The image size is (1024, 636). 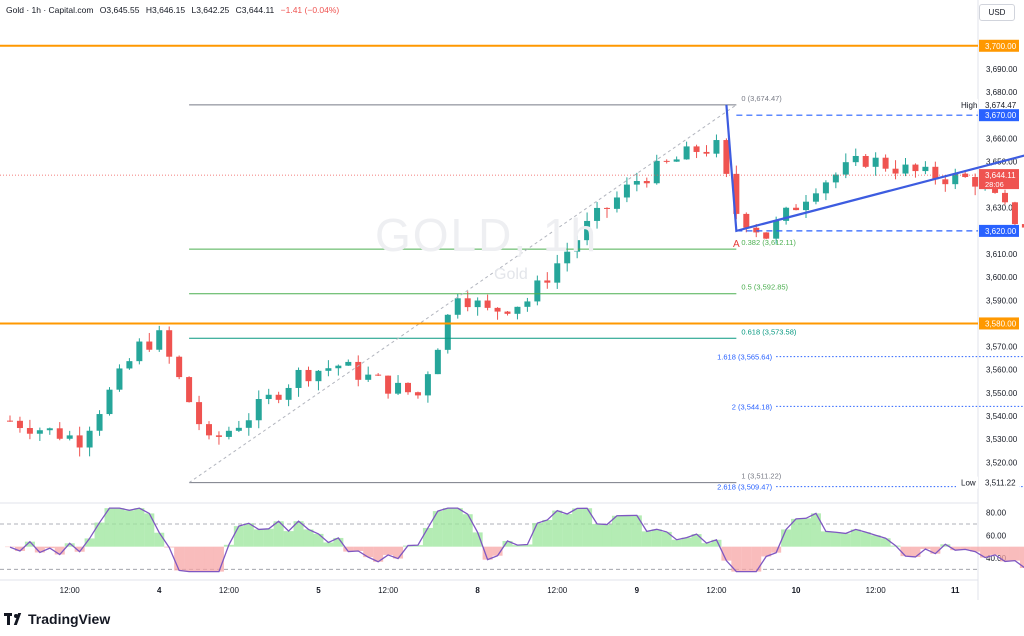 What do you see at coordinates (1002, 300) in the screenshot?
I see `y-tick-label: 3,590.00` at bounding box center [1002, 300].